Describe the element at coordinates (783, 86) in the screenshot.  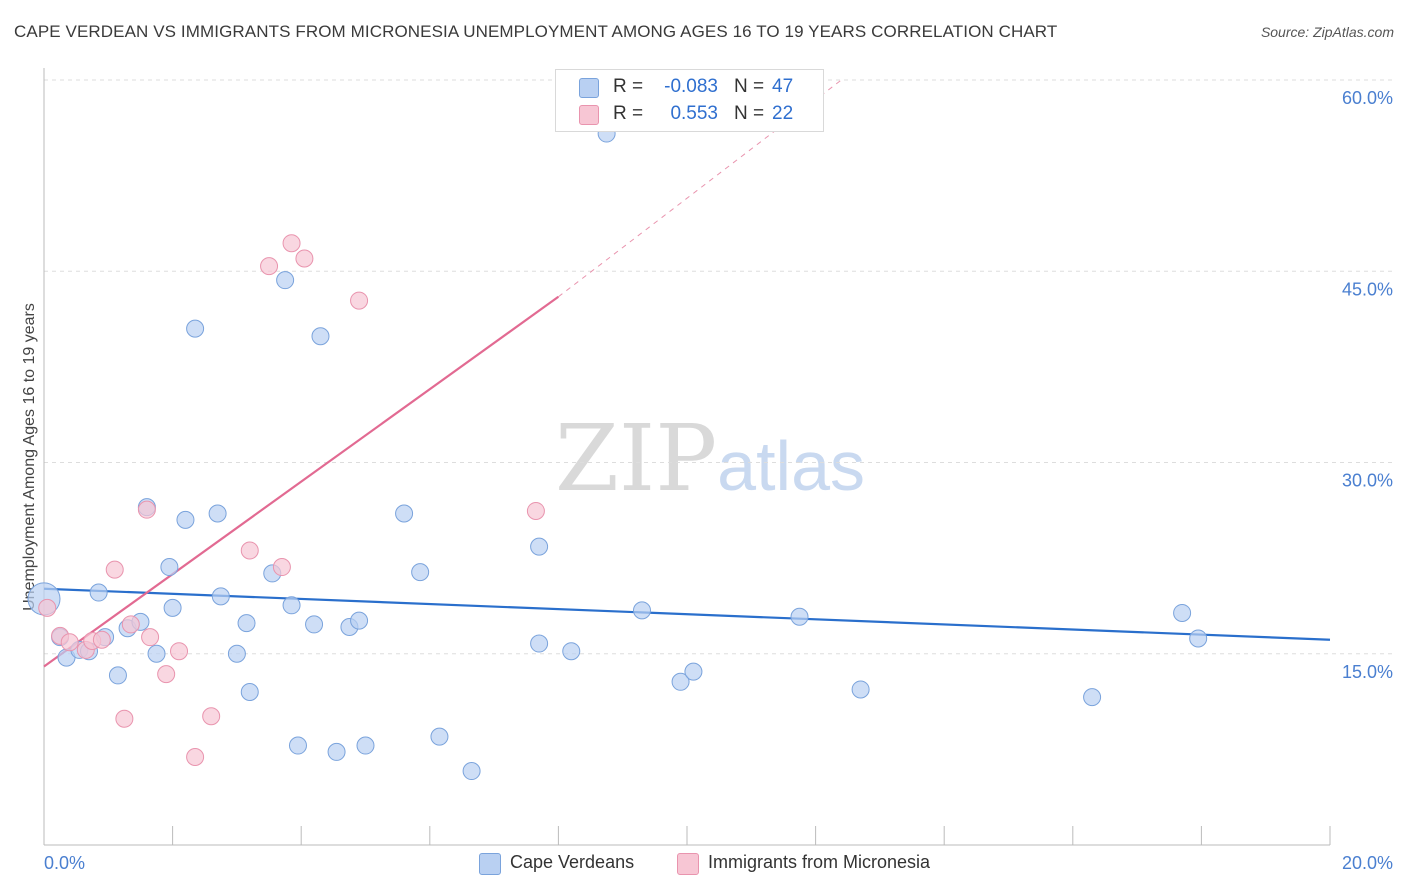
I see `n-value: 47` at that location.